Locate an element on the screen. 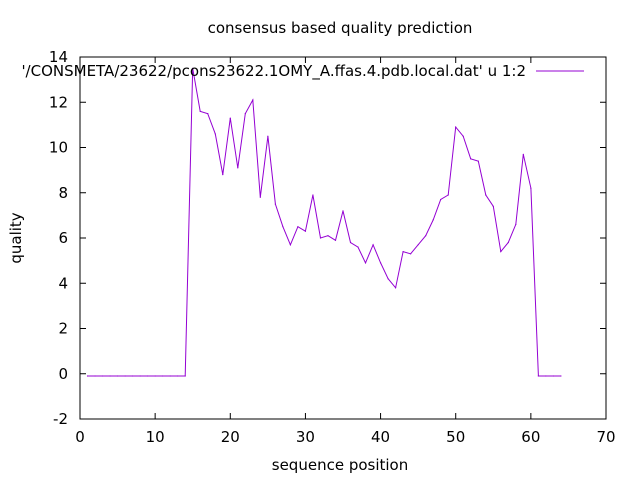 The height and width of the screenshot is (480, 640). x-tick-label: 60 is located at coordinates (530, 437).